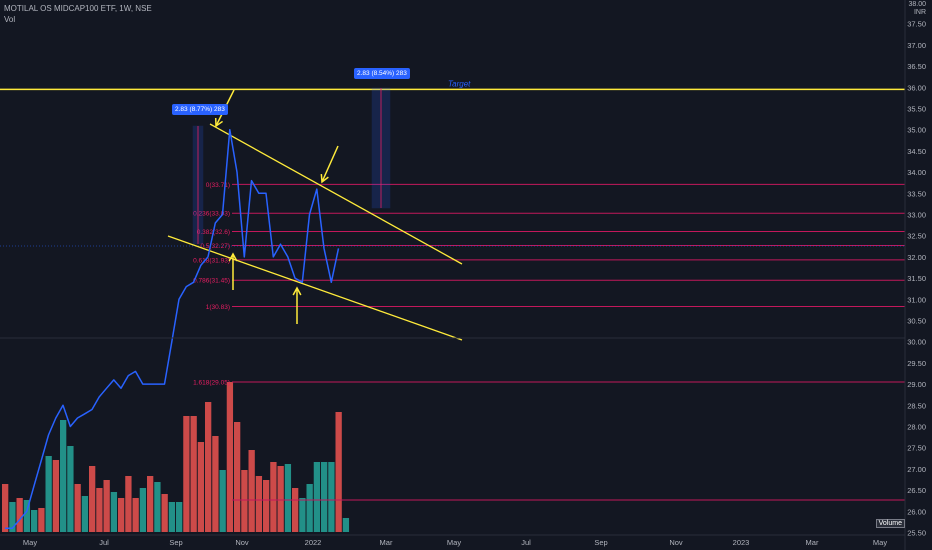 Image resolution: width=932 pixels, height=550 pixels. Describe the element at coordinates (916, 215) in the screenshot. I see `price-tick-label: 33.00` at that location.